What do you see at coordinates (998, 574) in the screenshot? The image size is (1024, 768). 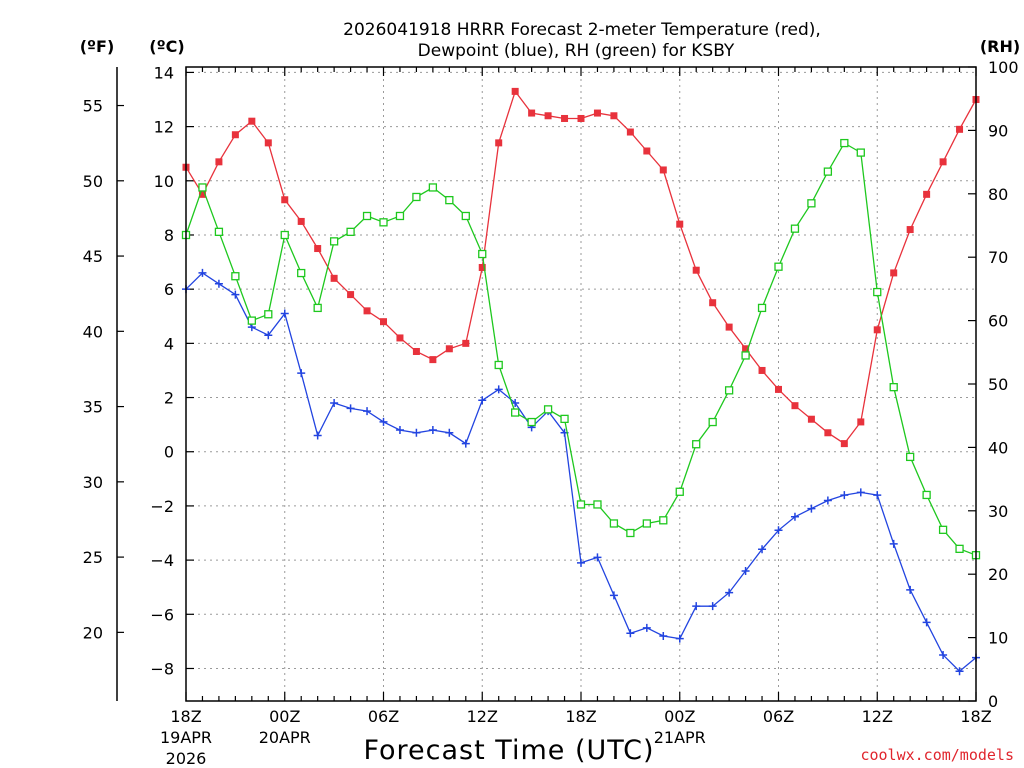 I see `rh-tick-label: 20` at bounding box center [998, 574].